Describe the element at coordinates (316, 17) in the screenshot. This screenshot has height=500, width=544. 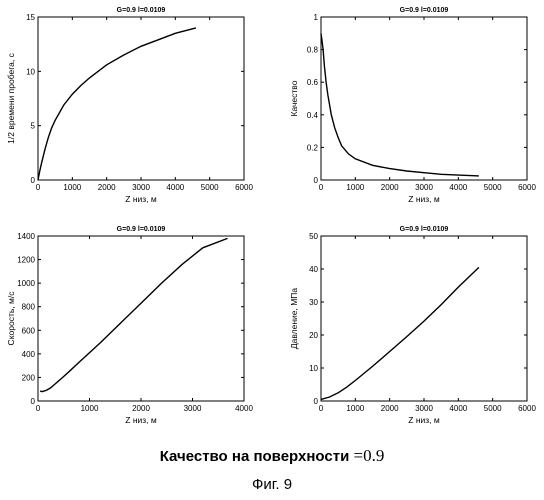
I see `y-tick-label: 1` at that location.